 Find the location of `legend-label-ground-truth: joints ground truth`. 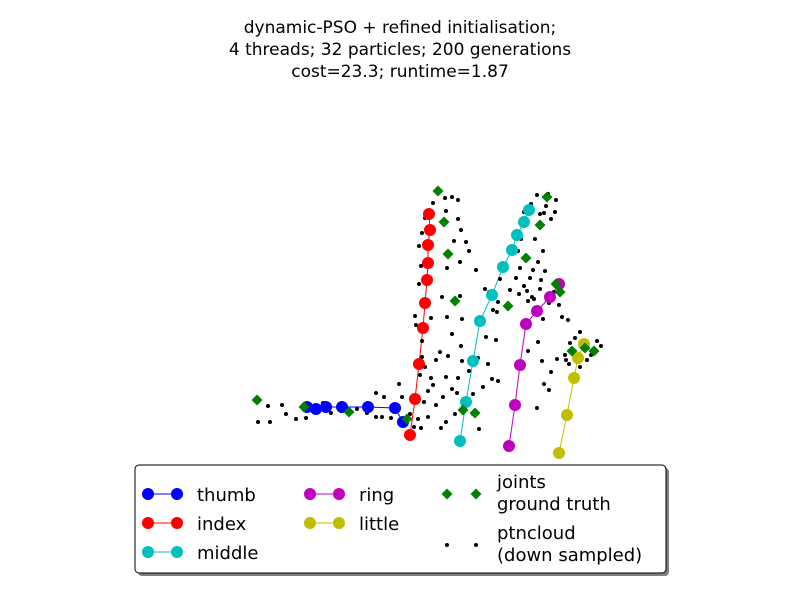

legend-label-ground-truth: joints ground truth is located at coordinates (553, 493).